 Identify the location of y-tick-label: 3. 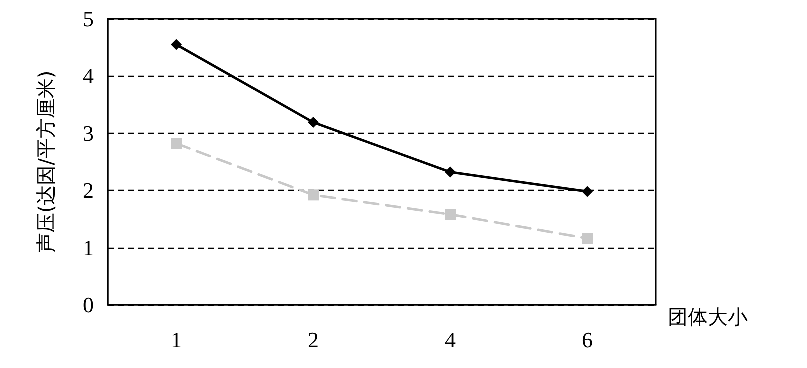
(88, 133).